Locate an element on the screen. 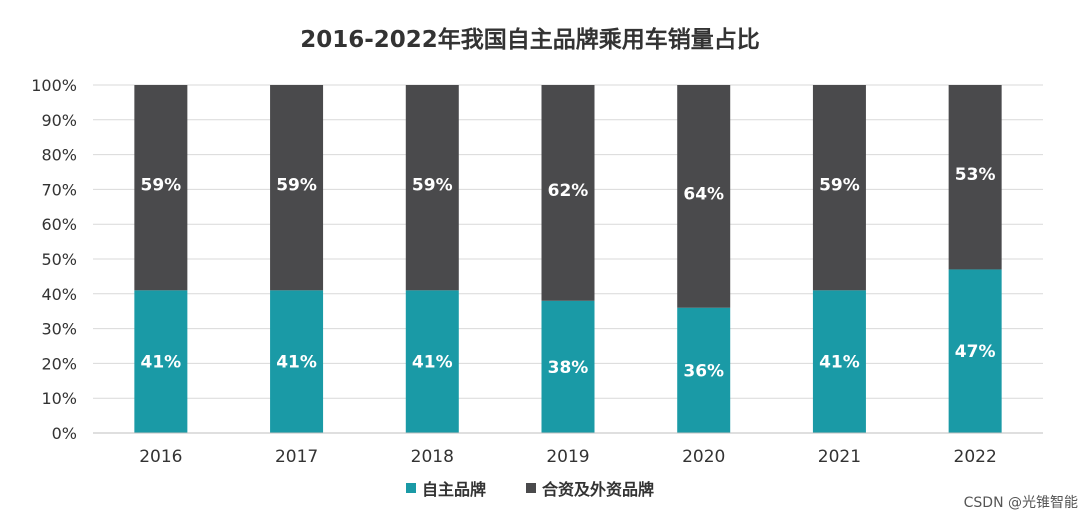  legend-item-foreign: 合资及外资品牌 is located at coordinates (590, 488).